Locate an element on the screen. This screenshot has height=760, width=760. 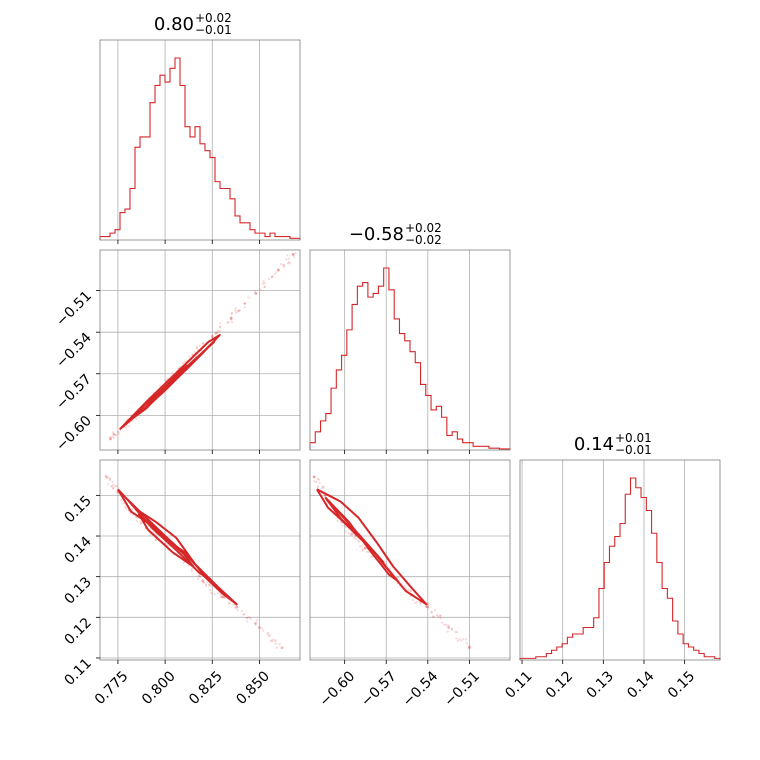
param-title-value-1: −0.58 is located at coordinates (376, 234).